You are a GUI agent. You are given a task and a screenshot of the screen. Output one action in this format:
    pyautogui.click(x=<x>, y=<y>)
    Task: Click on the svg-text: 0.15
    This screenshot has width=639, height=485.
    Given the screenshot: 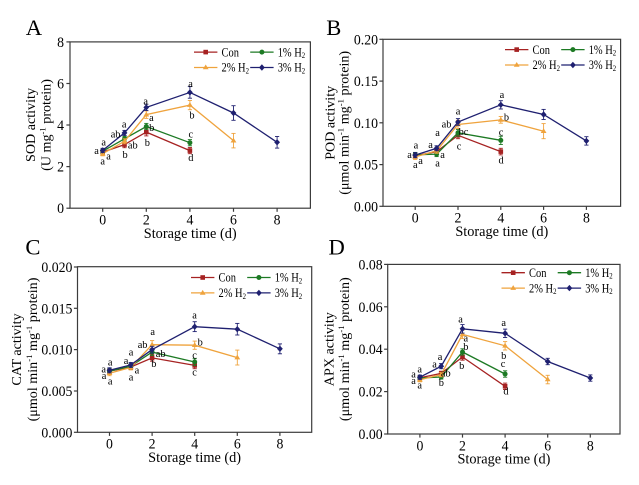 What is the action you would take?
    pyautogui.click(x=366, y=82)
    